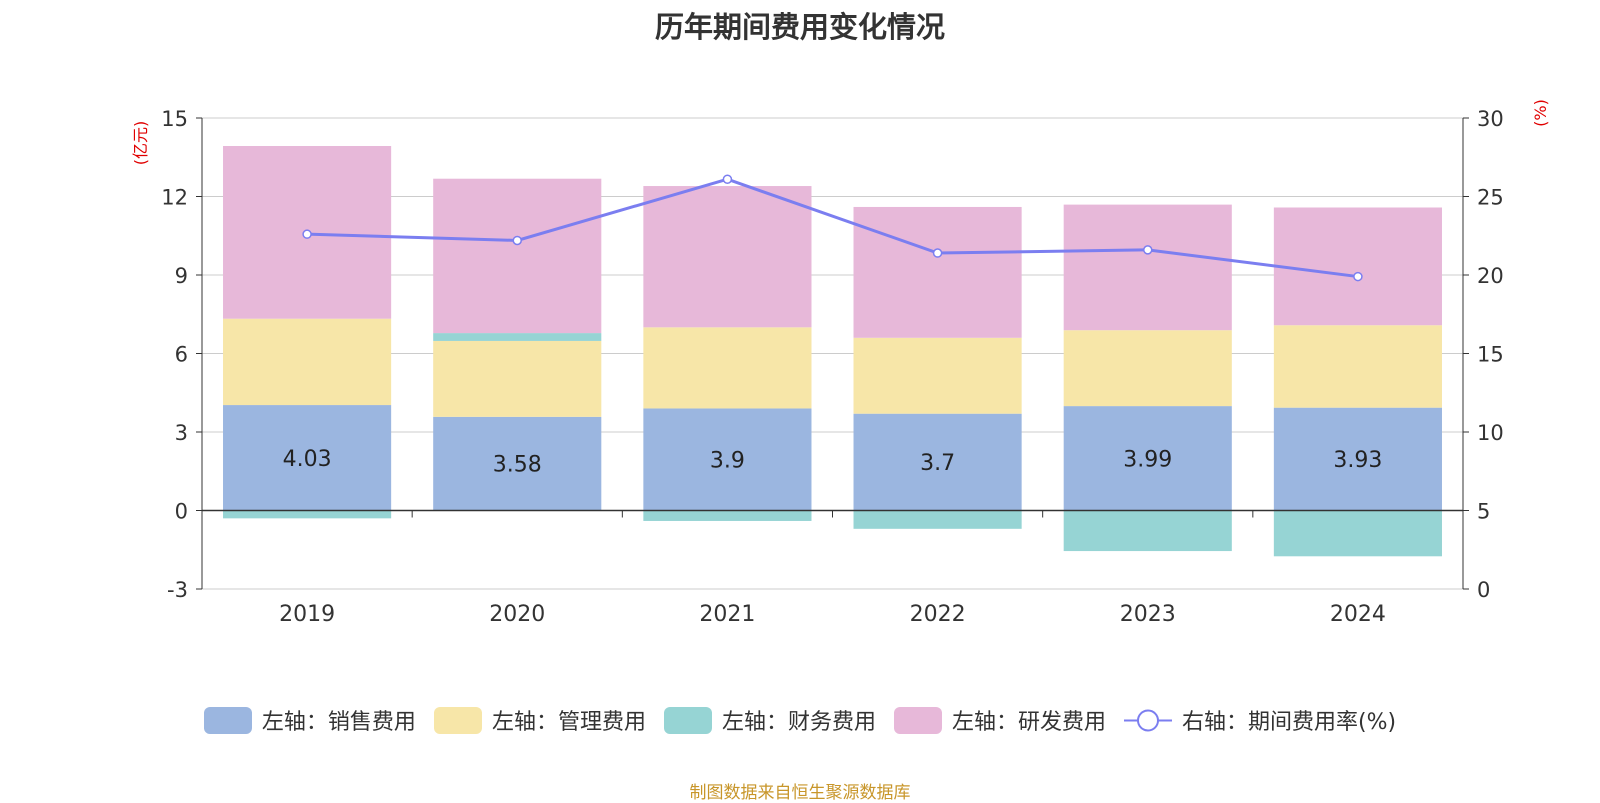 The height and width of the screenshot is (803, 1600). Describe the element at coordinates (1490, 276) in the screenshot. I see `right-axis-tick-label: 20` at that location.